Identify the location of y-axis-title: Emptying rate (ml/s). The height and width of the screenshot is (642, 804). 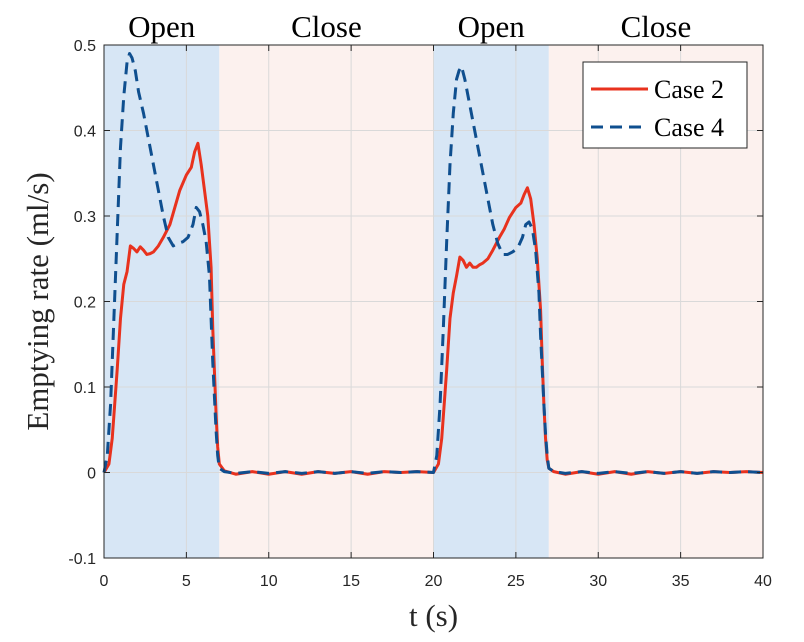
(37, 301).